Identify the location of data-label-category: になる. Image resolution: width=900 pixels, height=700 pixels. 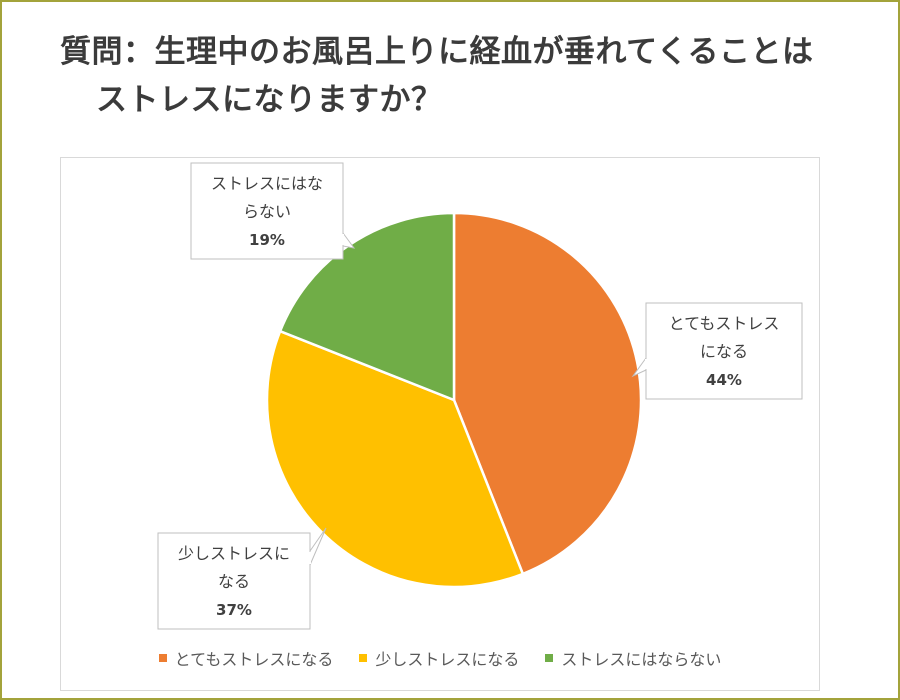
(724, 351).